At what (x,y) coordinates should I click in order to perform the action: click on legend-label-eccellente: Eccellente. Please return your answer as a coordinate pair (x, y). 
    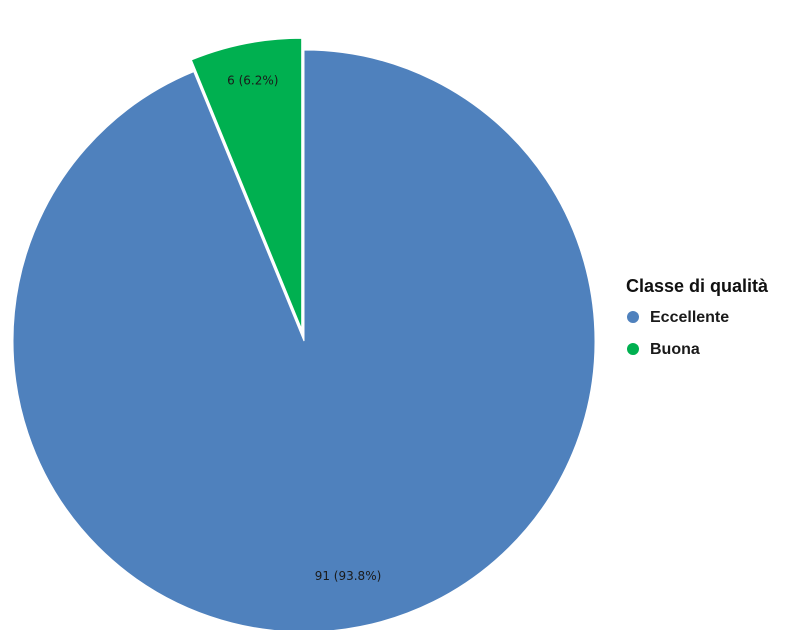
    Looking at the image, I should click on (689, 317).